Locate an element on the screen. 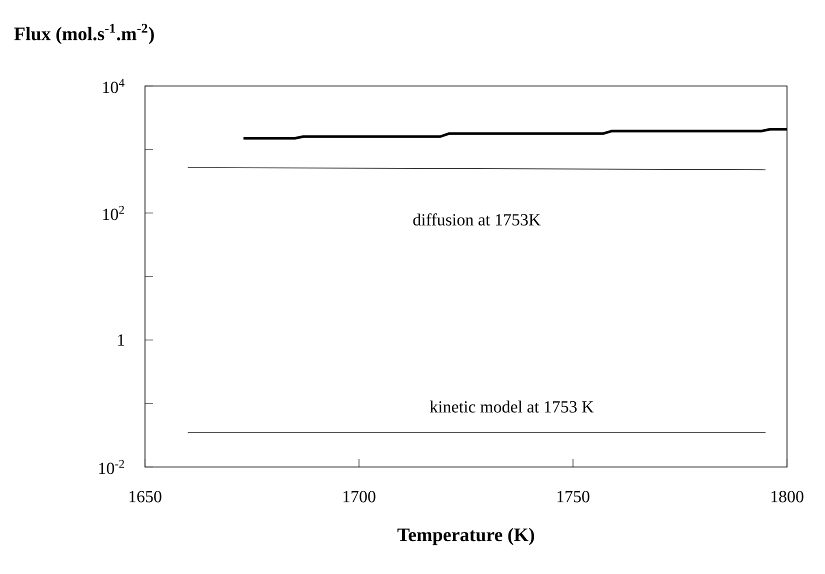 This screenshot has height=574, width=825. series-label: kinetic model at 1753 K is located at coordinates (512, 406).